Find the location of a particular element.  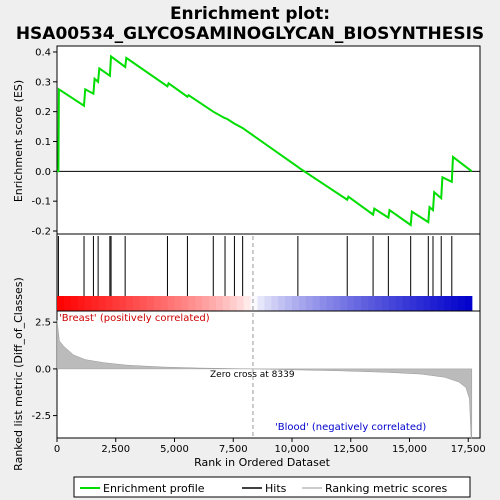

legend-box is located at coordinates (272, 487).